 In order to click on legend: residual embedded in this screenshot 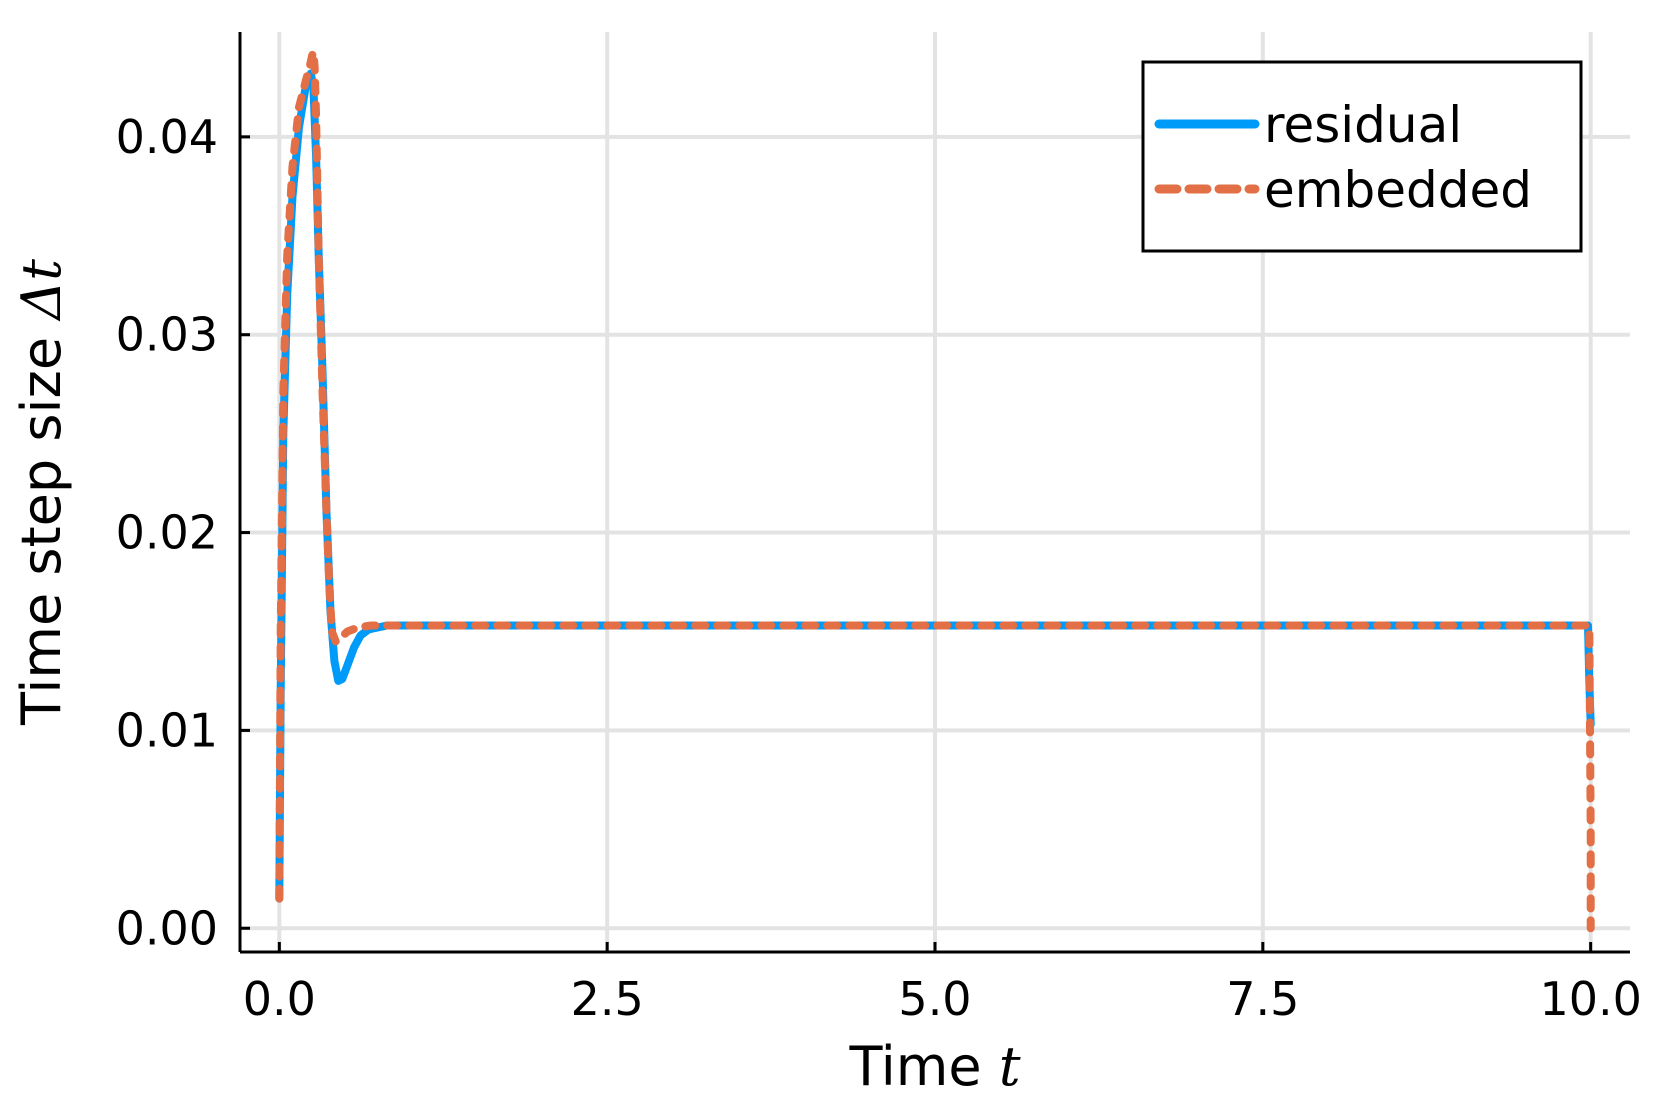, I will do `click(1362, 156)`.